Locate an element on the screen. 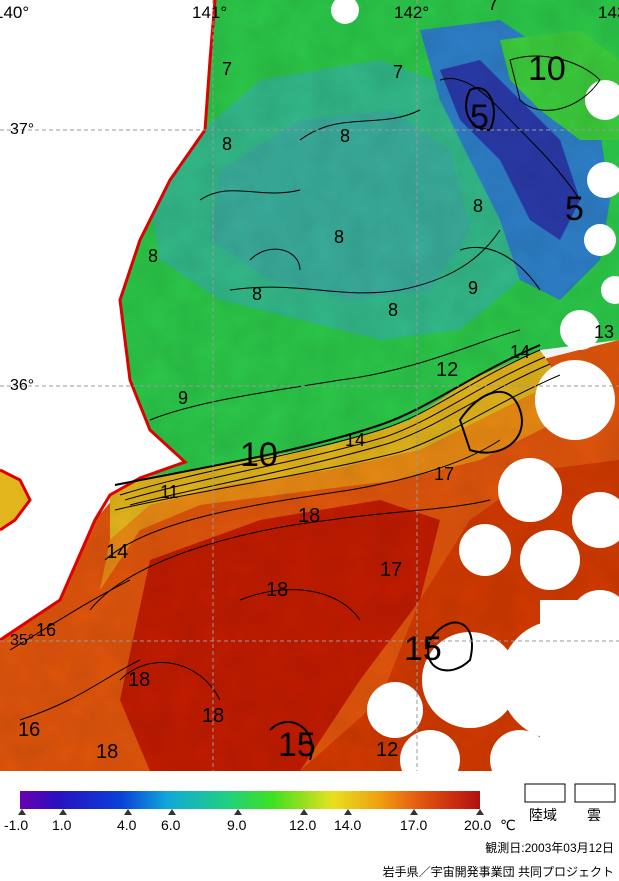 This screenshot has height=881, width=619. longitude-labels: 140° 141° 142° 143° is located at coordinates (309, 12).